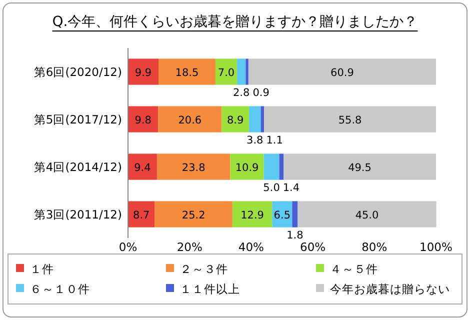  Describe the element at coordinates (354, 269) in the screenshot. I see `legend-label: ４～５件` at that location.